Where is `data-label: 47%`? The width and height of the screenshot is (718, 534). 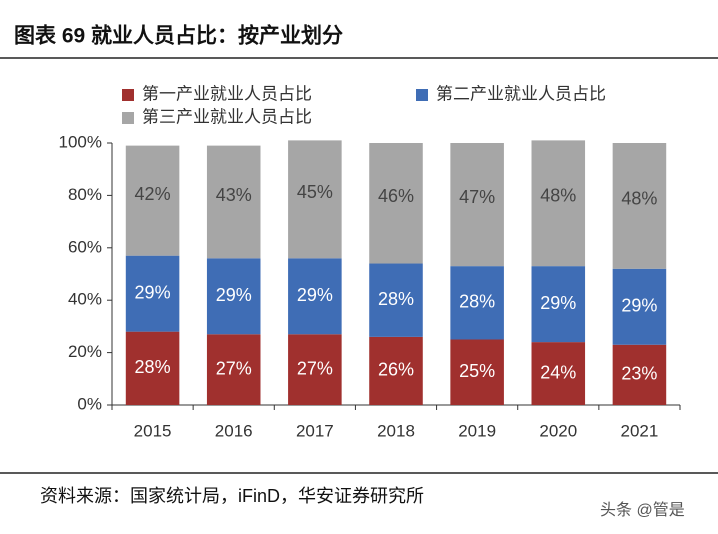
data-label: 47% is located at coordinates (477, 197).